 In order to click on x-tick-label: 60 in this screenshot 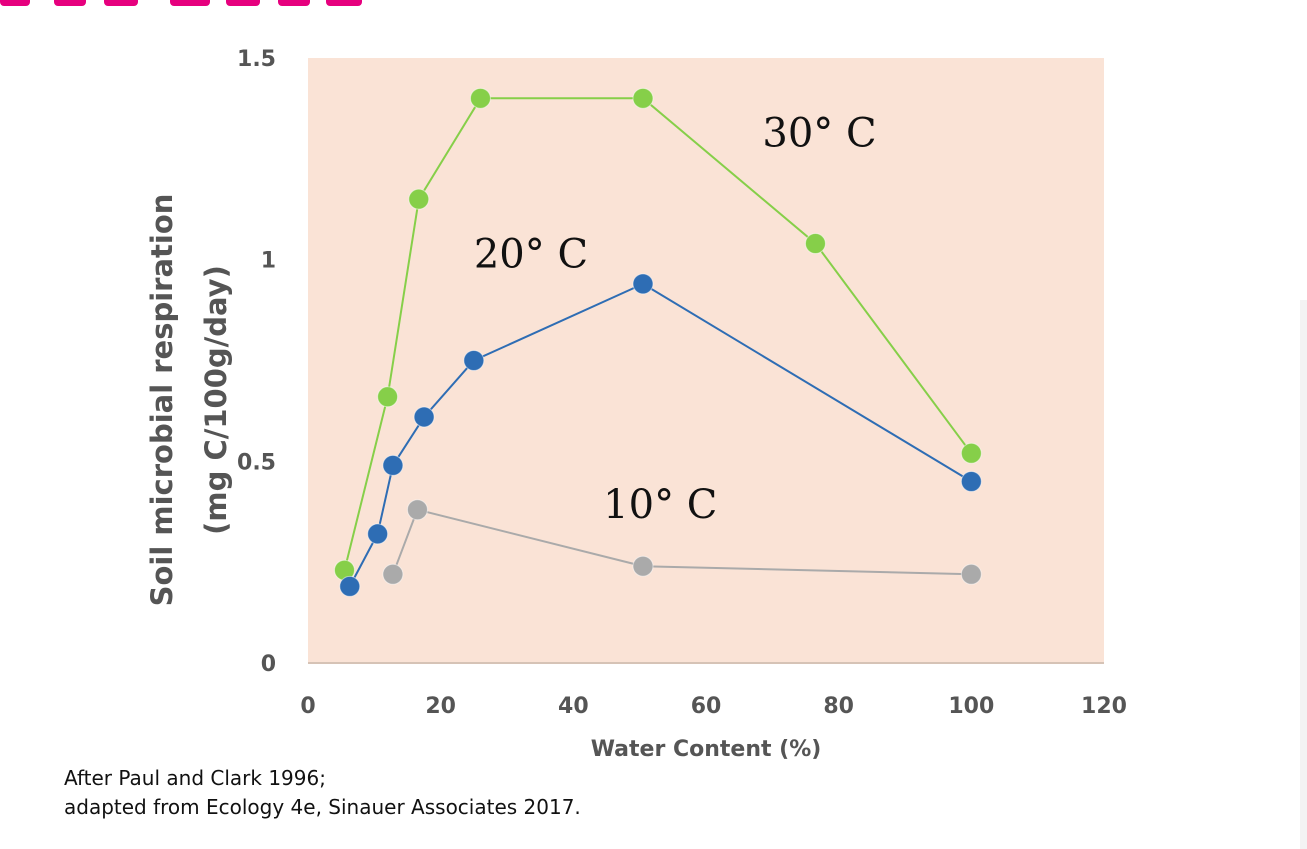, I will do `click(706, 706)`.